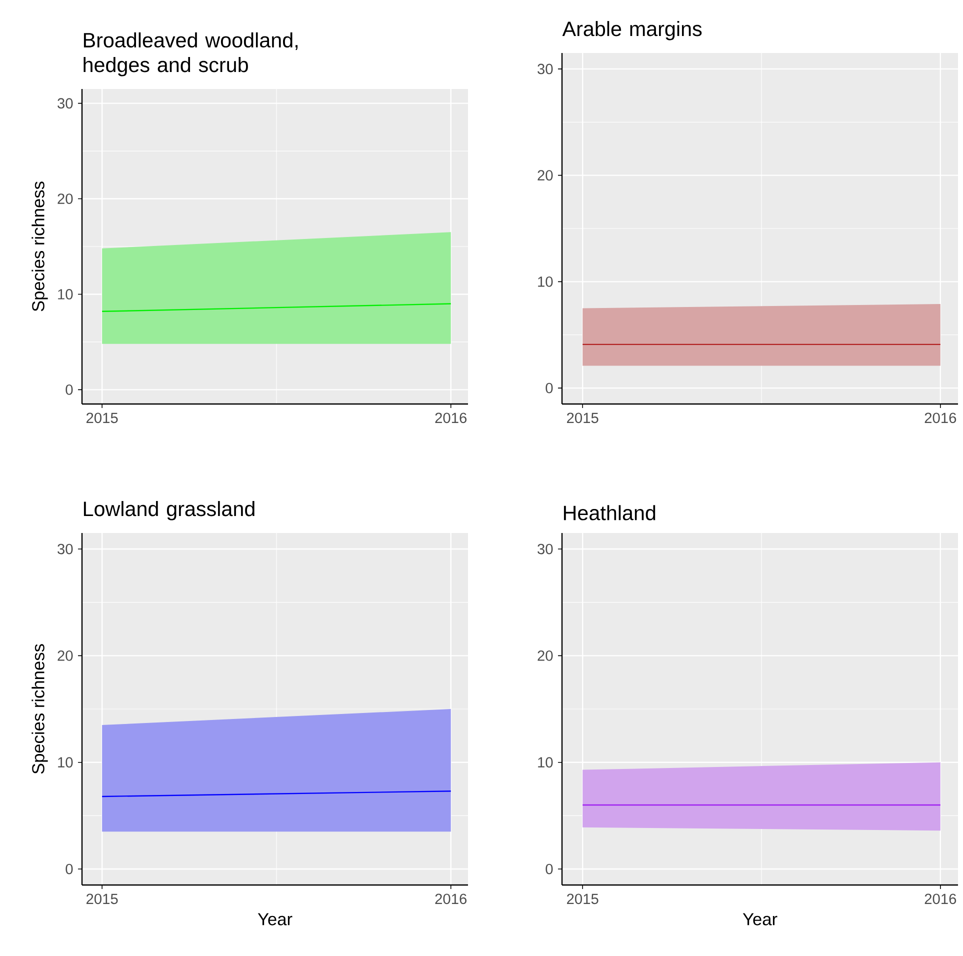 Image resolution: width=963 pixels, height=956 pixels. I want to click on chart-title: Broadleaved woodland, hedges and scrub, so click(191, 54).